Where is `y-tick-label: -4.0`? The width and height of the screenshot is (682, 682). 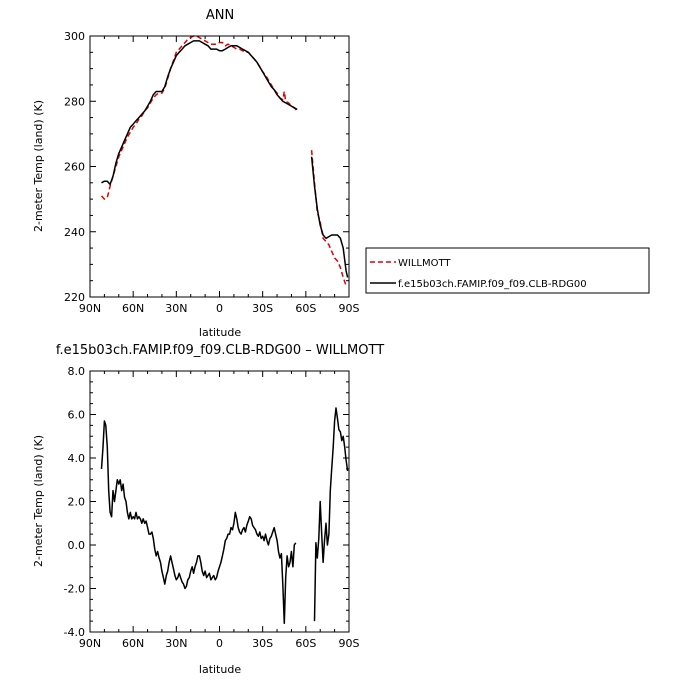
y-tick-label: -4.0 is located at coordinates (74, 632).